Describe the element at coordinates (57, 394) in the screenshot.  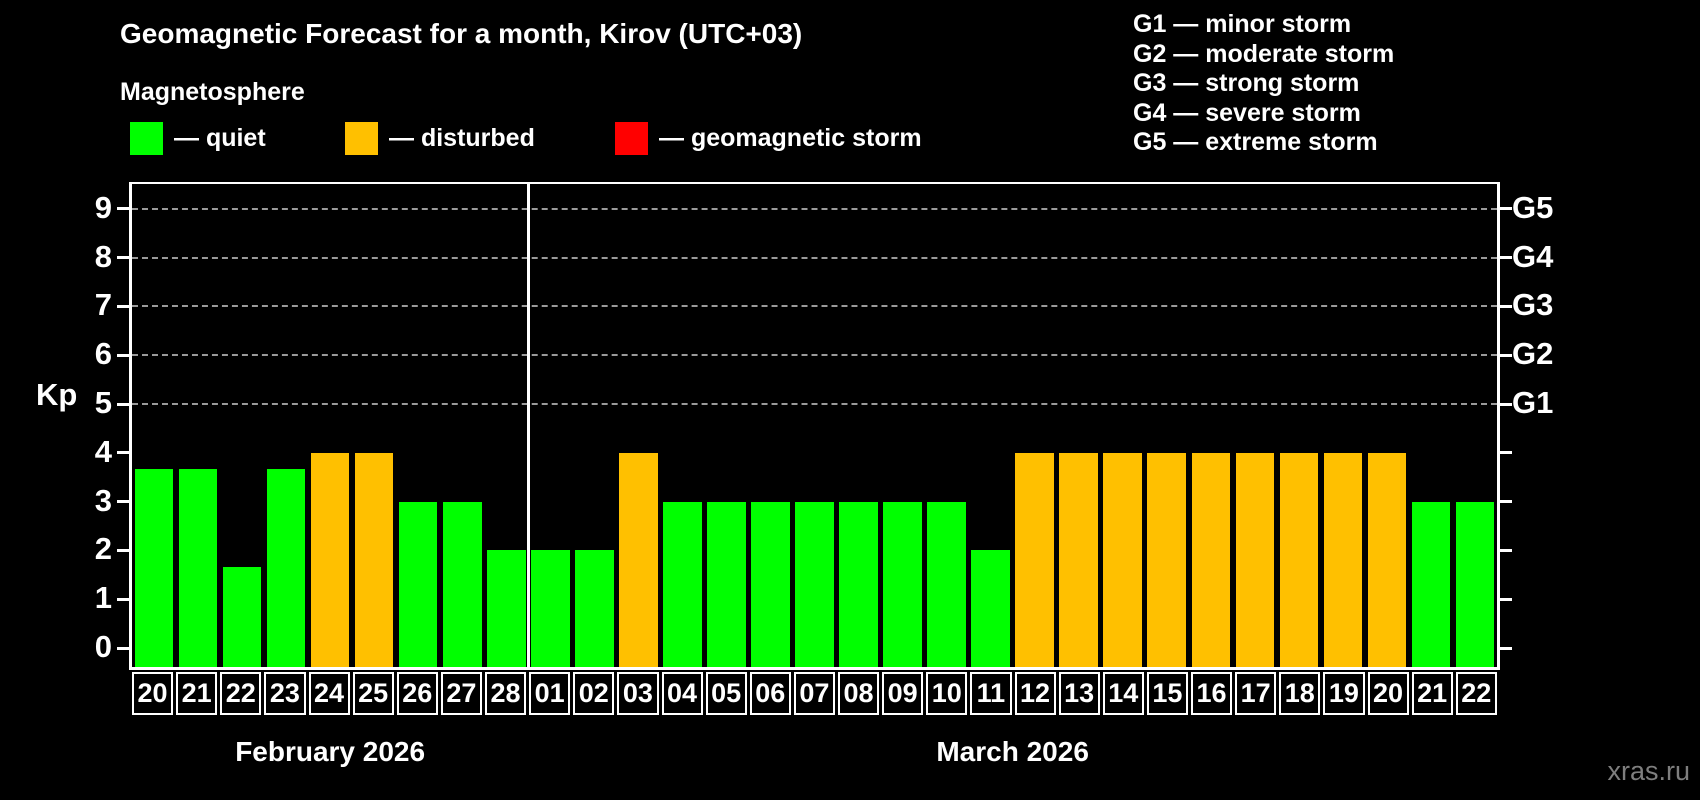
I see `y-axis-title: Kp` at that location.